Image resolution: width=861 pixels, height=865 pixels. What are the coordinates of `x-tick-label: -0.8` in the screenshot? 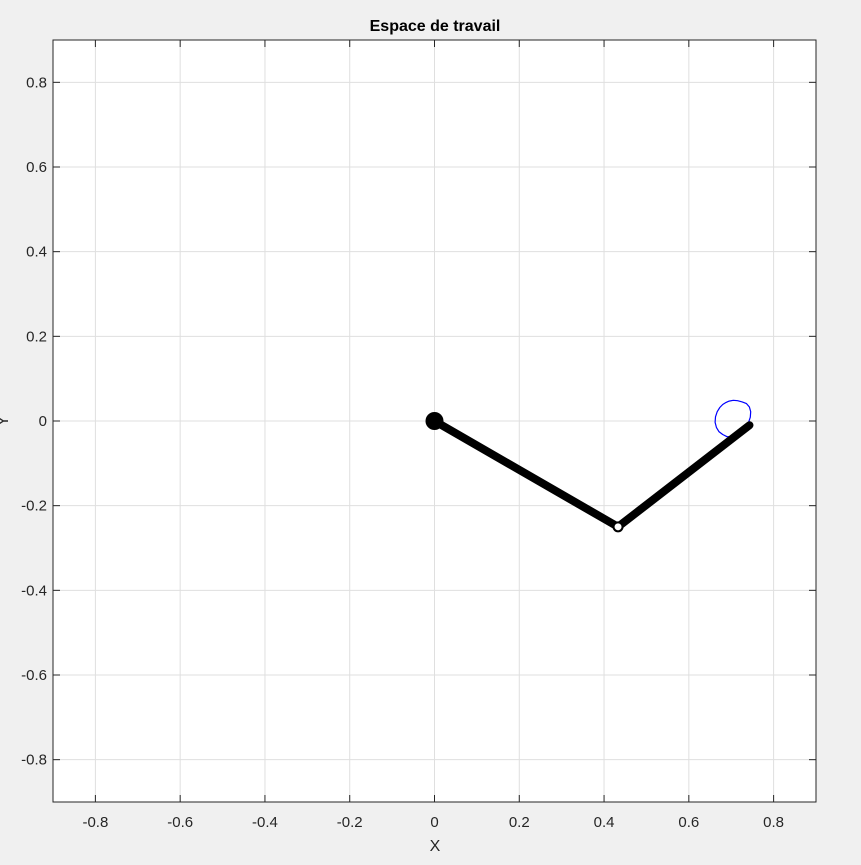 It's located at (95, 822).